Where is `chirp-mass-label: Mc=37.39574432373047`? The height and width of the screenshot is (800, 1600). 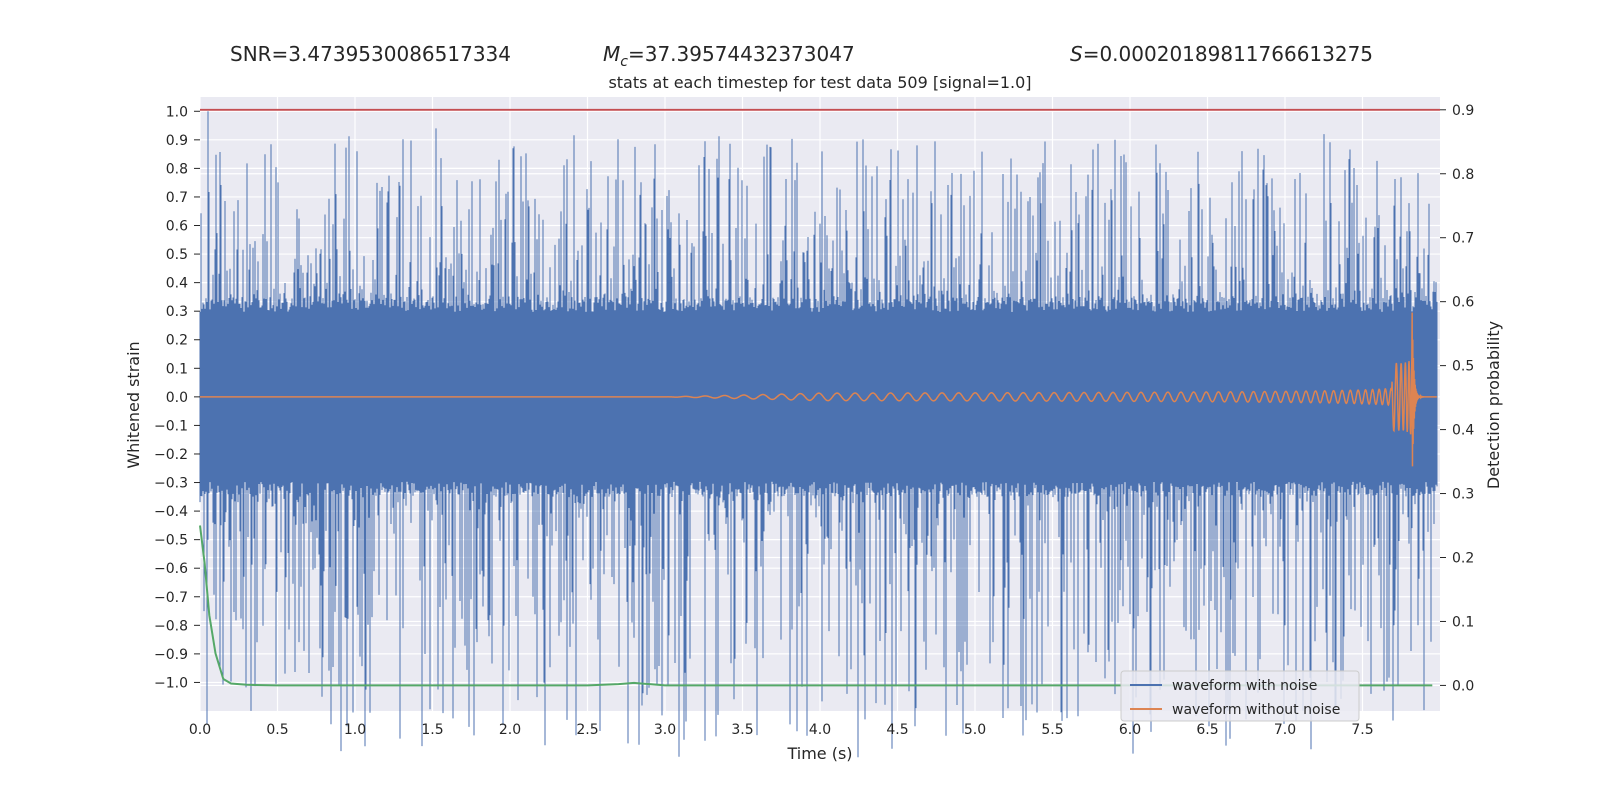 chirp-mass-label: Mc=37.39574432373047 is located at coordinates (729, 56).